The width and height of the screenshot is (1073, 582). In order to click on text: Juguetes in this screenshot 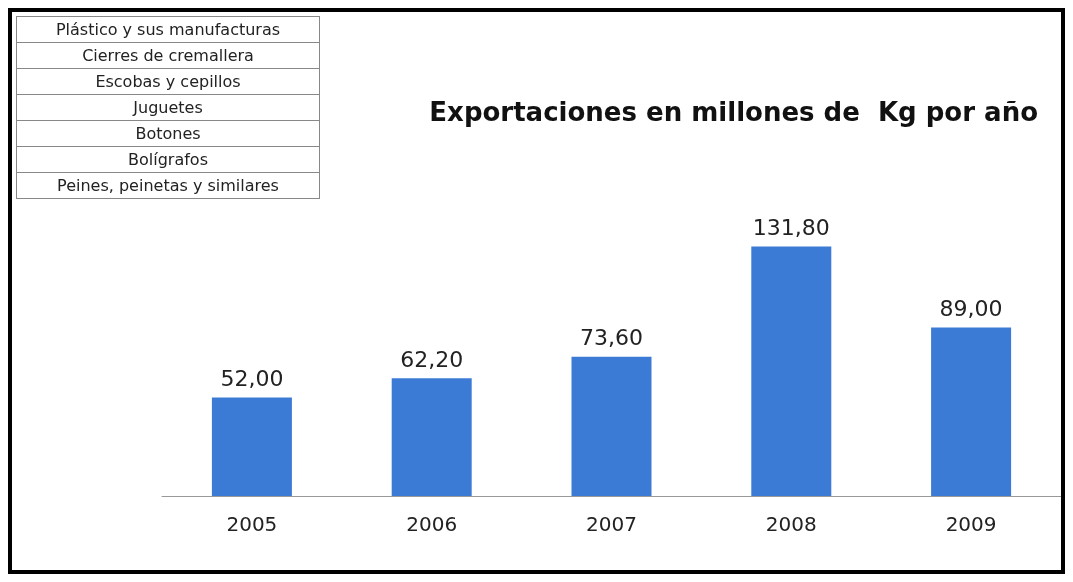, I will do `click(168, 107)`.